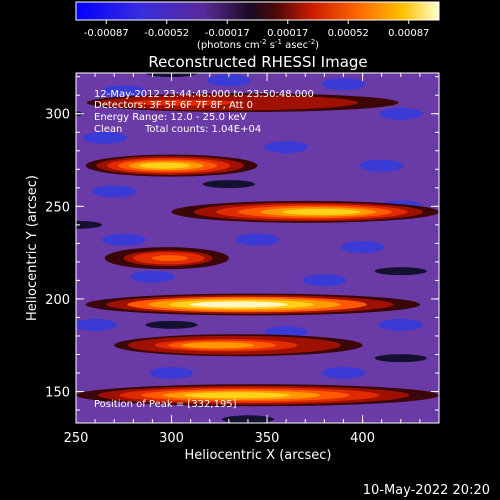  What do you see at coordinates (227, 33) in the screenshot?
I see `colorbar-tick-label: -0.00017` at bounding box center [227, 33].